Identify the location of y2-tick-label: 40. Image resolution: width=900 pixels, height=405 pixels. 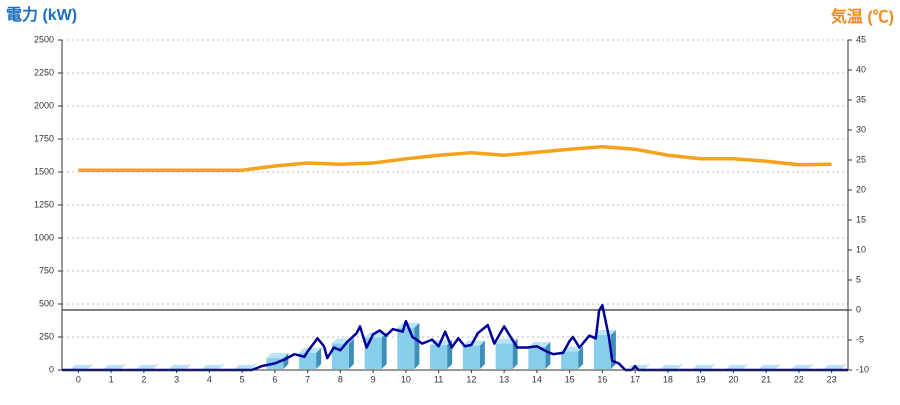
(861, 69).